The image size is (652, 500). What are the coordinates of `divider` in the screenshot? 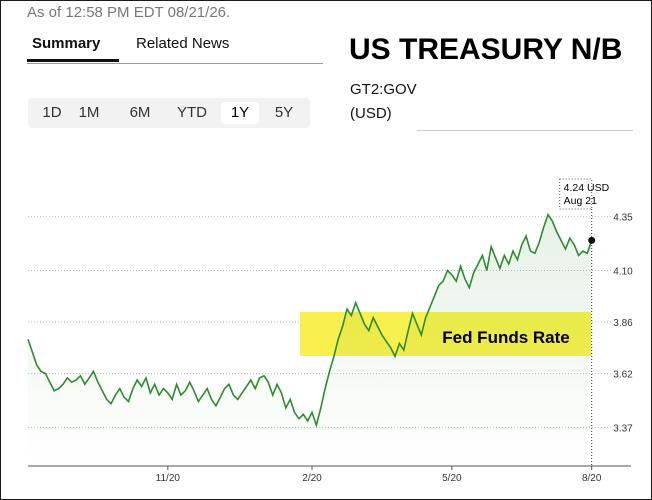 It's located at (525, 130).